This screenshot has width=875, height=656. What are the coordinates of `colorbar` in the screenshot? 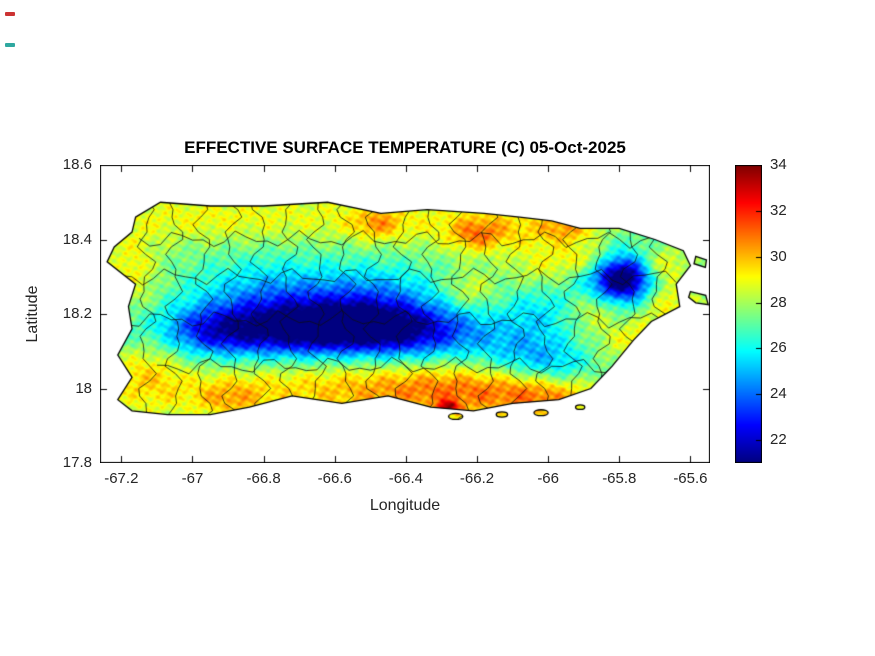 It's located at (748, 314).